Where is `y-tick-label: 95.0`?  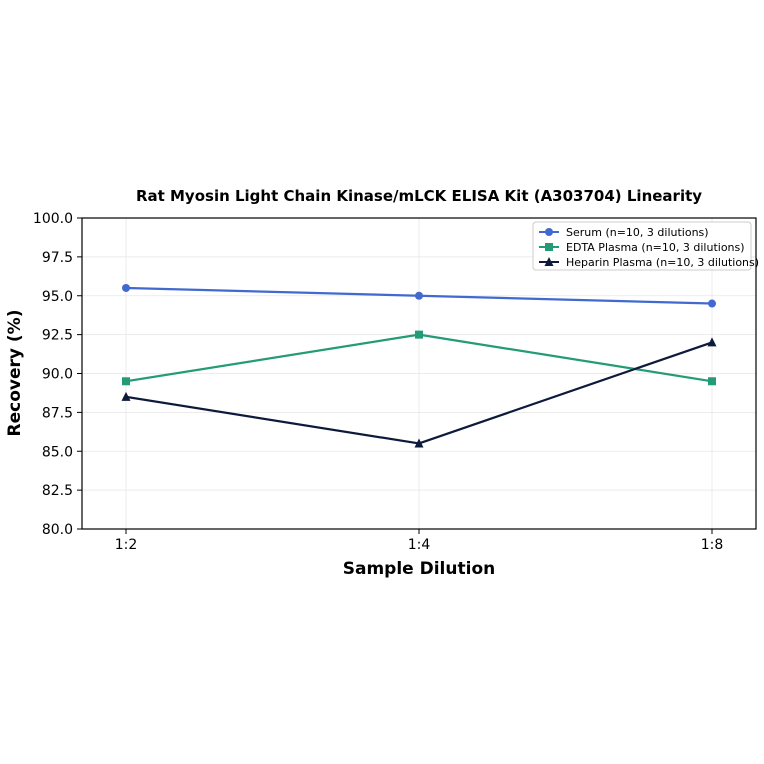 y-tick-label: 95.0 is located at coordinates (57, 297).